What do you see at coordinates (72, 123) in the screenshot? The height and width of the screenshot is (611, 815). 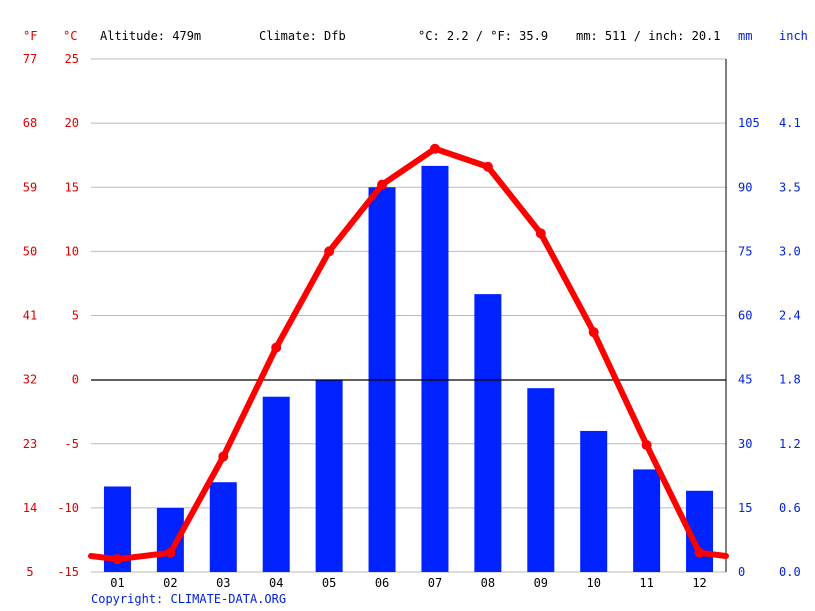 I see `celsius-tick-label: 20` at bounding box center [72, 123].